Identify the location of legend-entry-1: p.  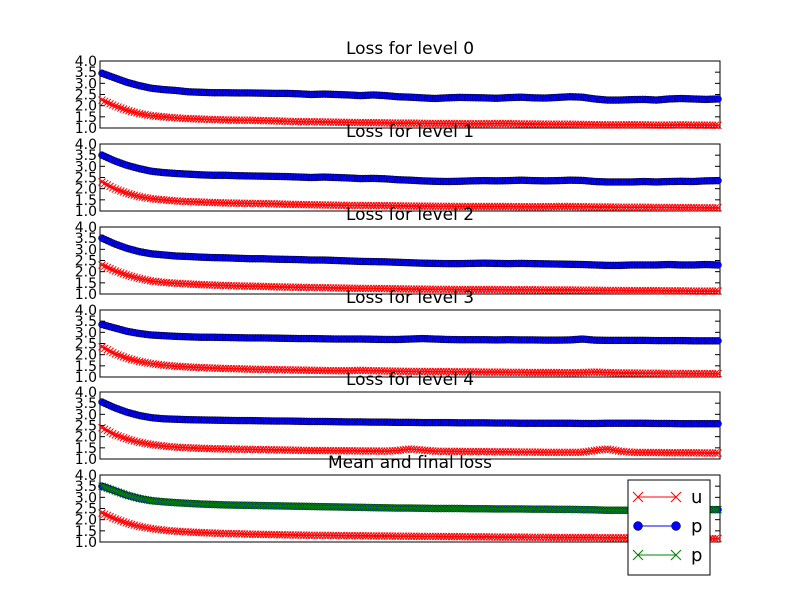
(667, 526).